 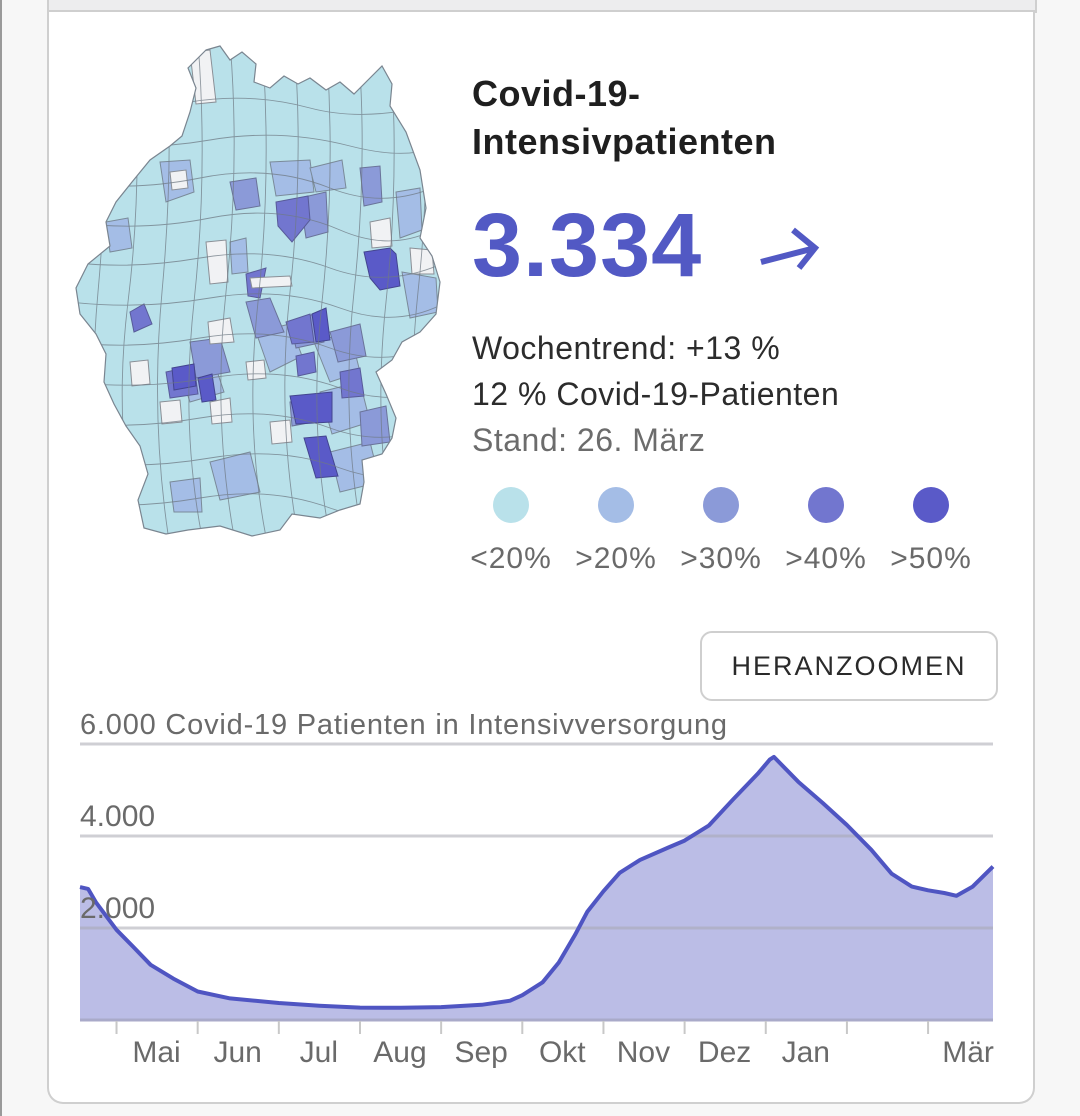 What do you see at coordinates (931, 558) in the screenshot?
I see `legend-label: >50%` at bounding box center [931, 558].